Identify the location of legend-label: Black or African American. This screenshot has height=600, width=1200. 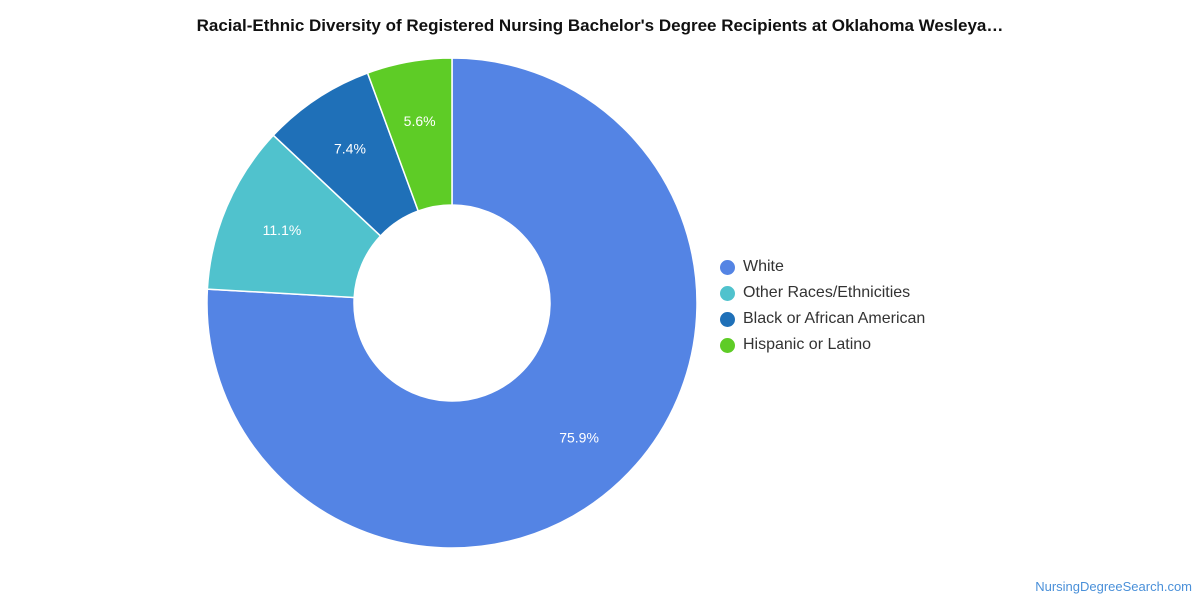
(834, 318).